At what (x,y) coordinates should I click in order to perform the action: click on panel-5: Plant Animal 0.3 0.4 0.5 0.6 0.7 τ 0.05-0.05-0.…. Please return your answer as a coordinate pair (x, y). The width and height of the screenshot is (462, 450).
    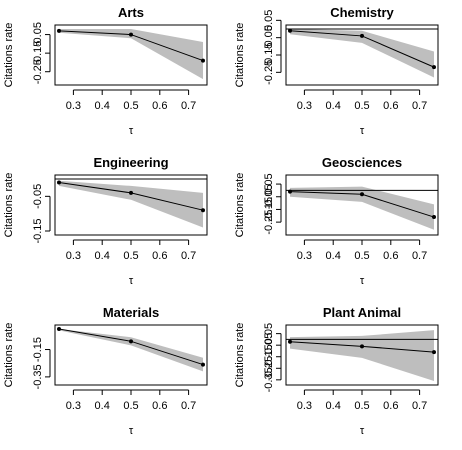
    Looking at the image, I should click on (336, 371).